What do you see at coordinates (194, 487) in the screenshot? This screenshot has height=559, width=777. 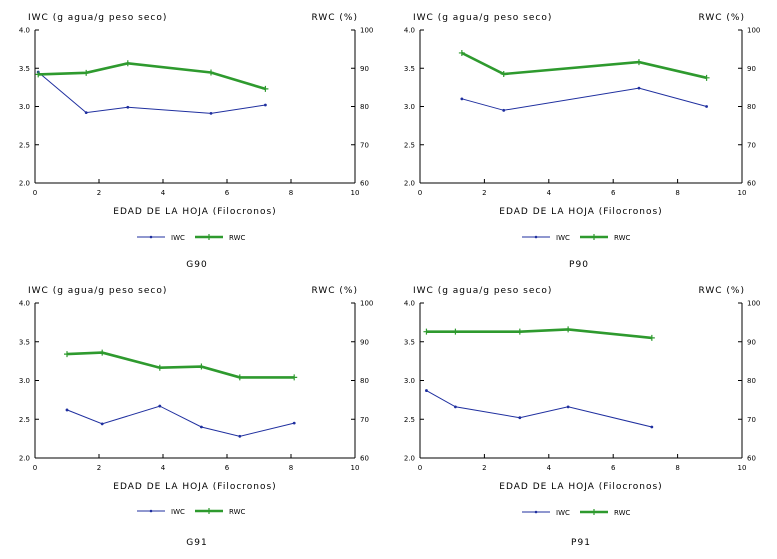 I see `x-axis-label: EDAD DE LA HOJA (Filocronos)` at bounding box center [194, 487].